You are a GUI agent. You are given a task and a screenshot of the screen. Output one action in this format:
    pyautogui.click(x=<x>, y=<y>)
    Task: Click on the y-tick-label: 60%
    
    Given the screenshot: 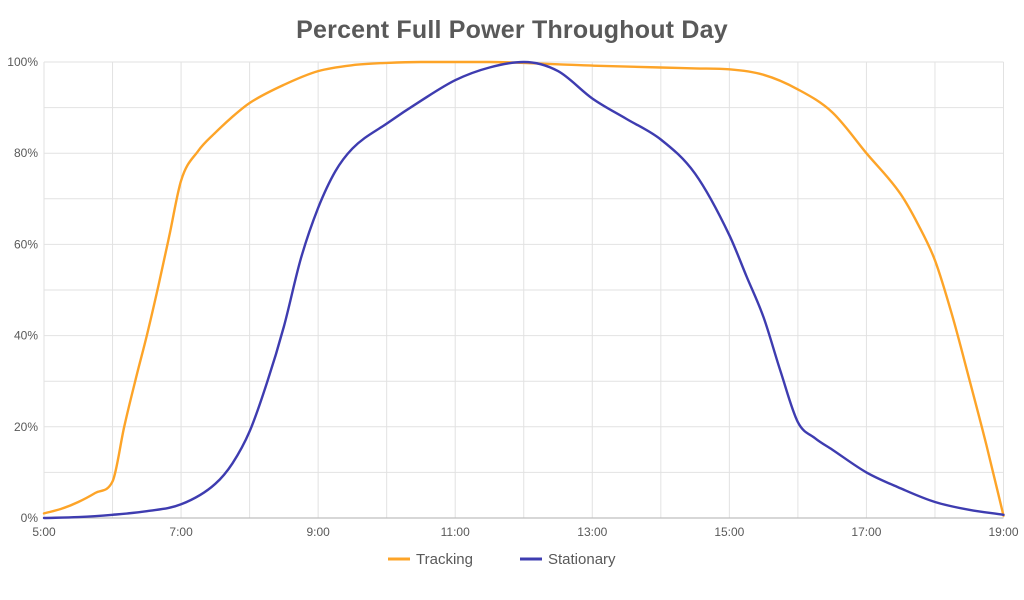 What is the action you would take?
    pyautogui.click(x=26, y=244)
    